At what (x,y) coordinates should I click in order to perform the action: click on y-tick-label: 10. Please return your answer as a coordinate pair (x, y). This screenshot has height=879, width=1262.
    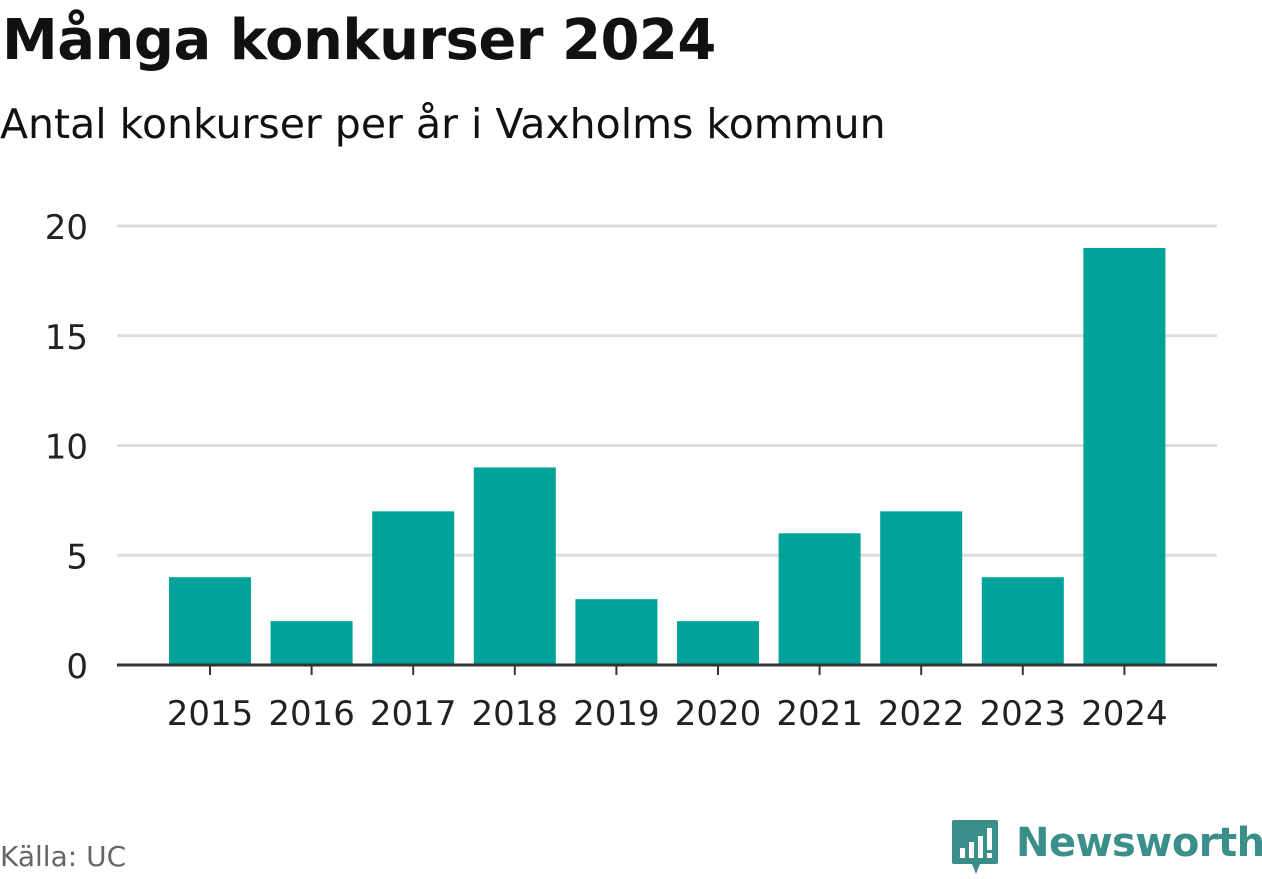
    Looking at the image, I should click on (66, 448).